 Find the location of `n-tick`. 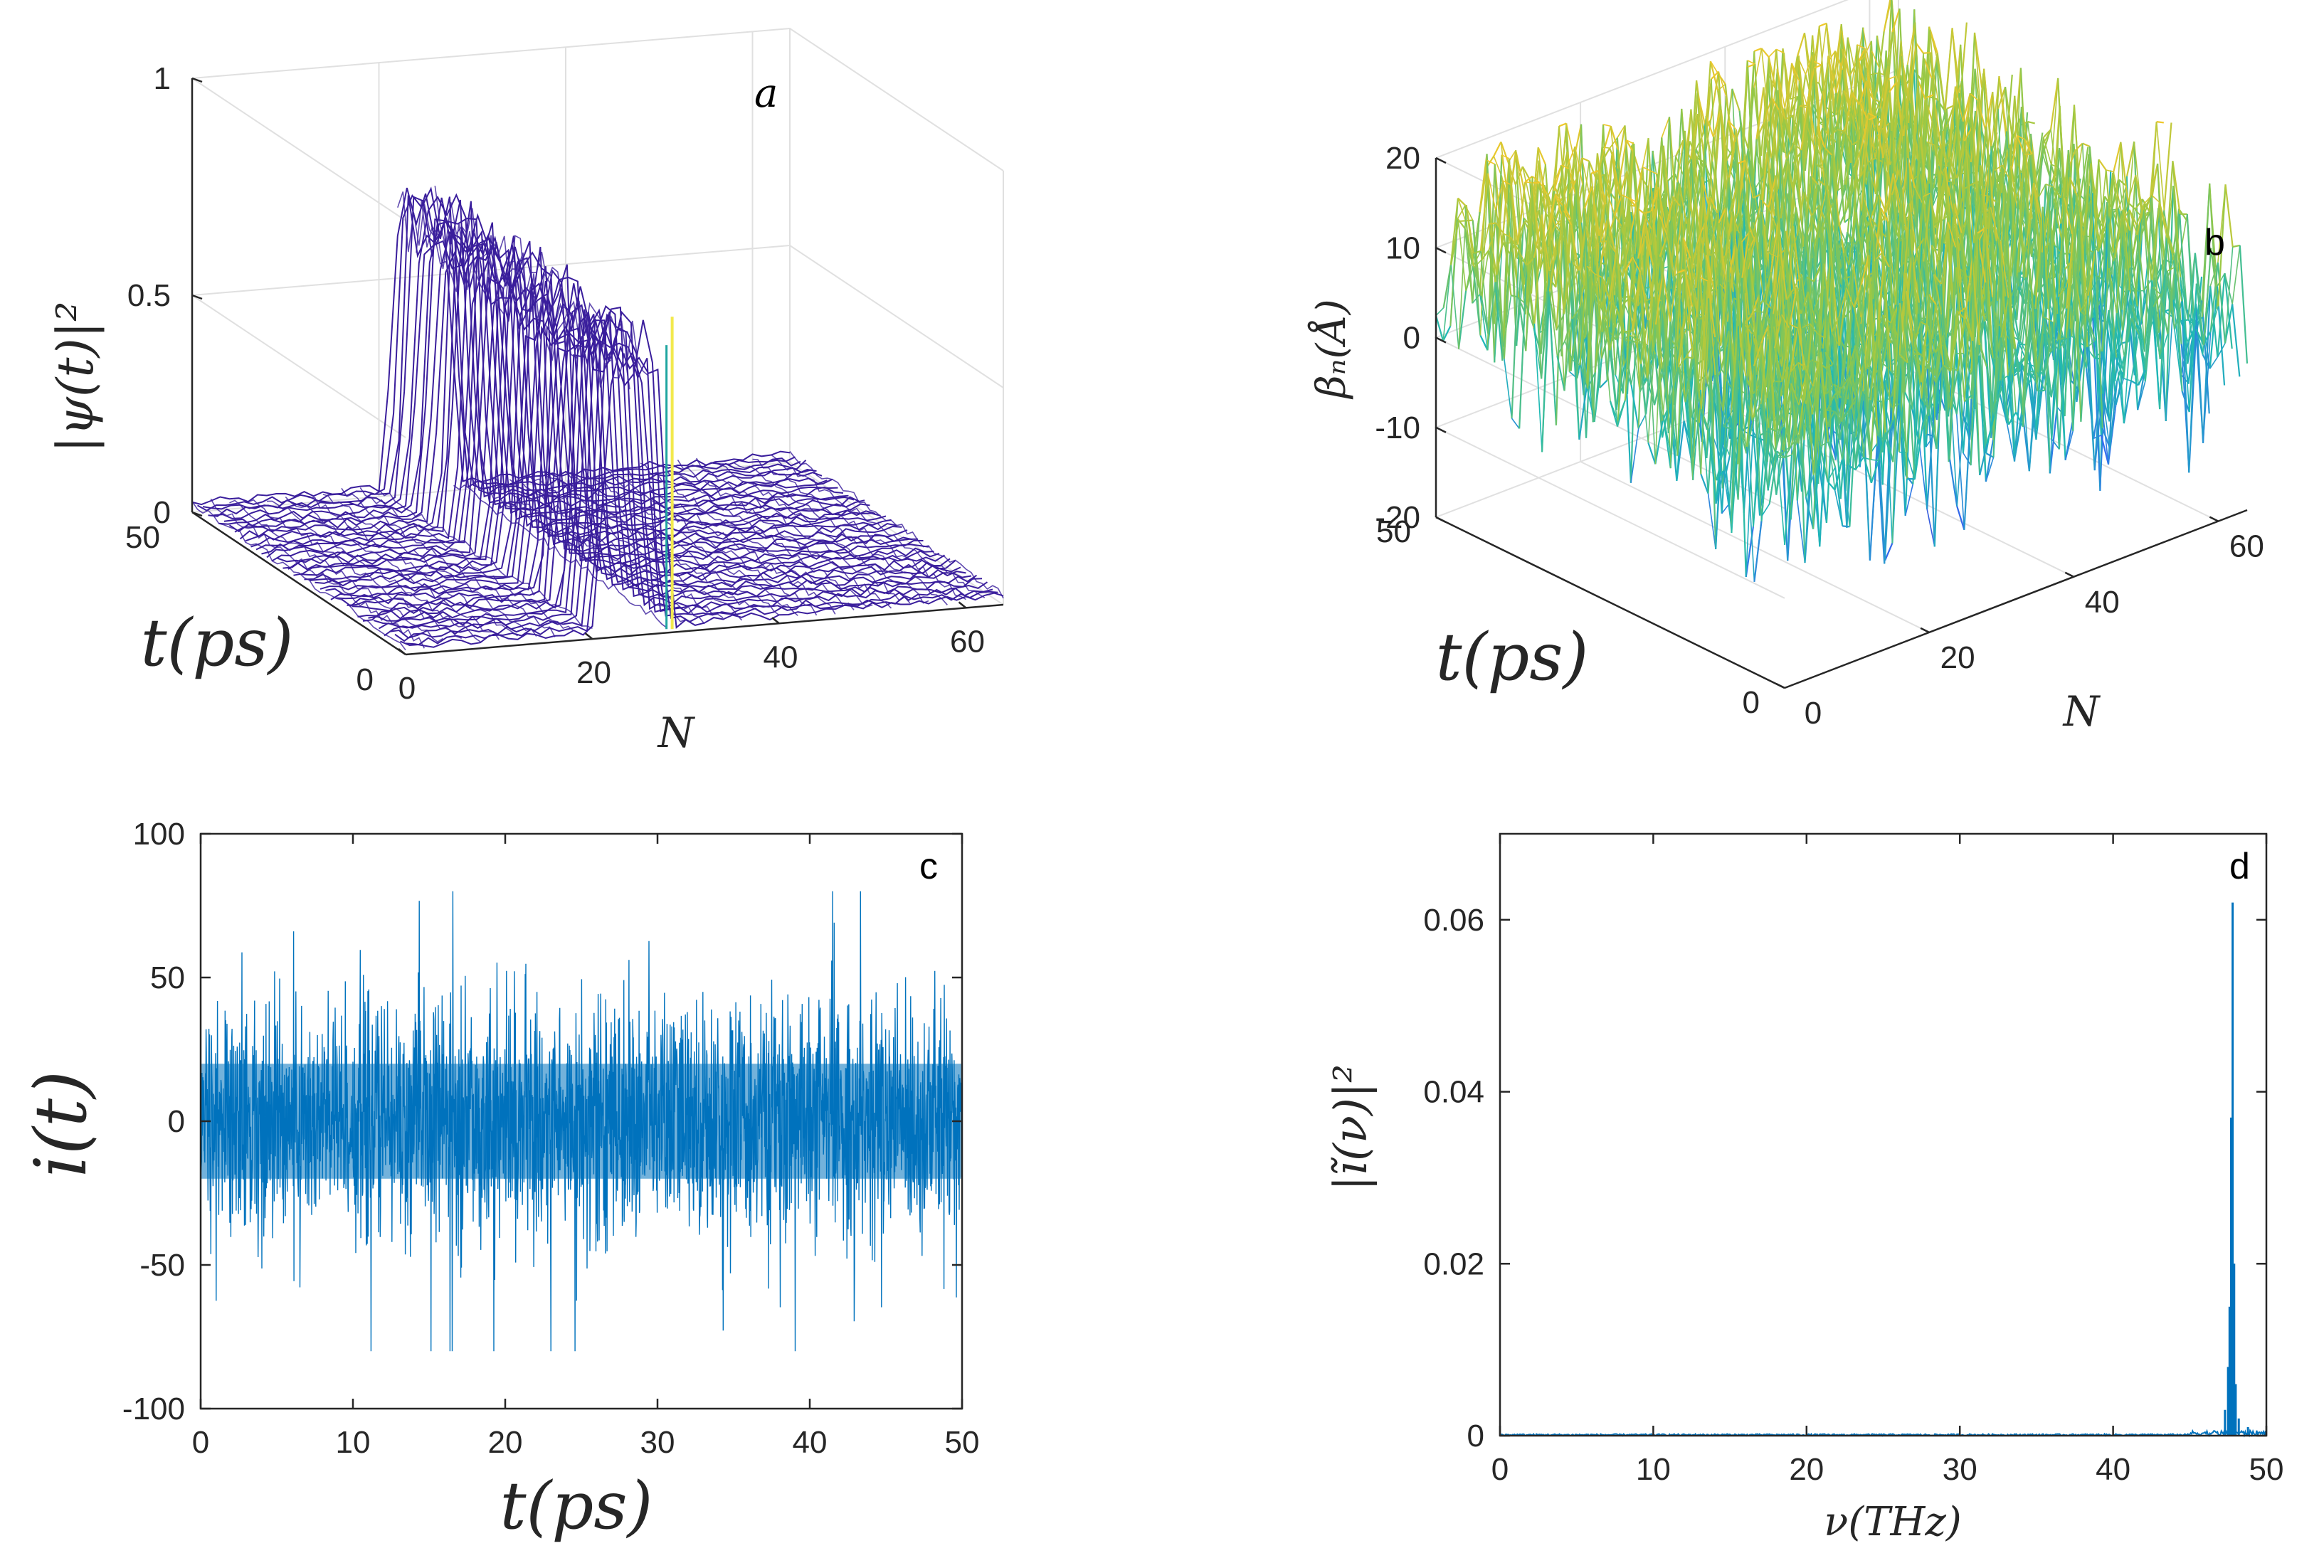

n-tick is located at coordinates (402, 651).